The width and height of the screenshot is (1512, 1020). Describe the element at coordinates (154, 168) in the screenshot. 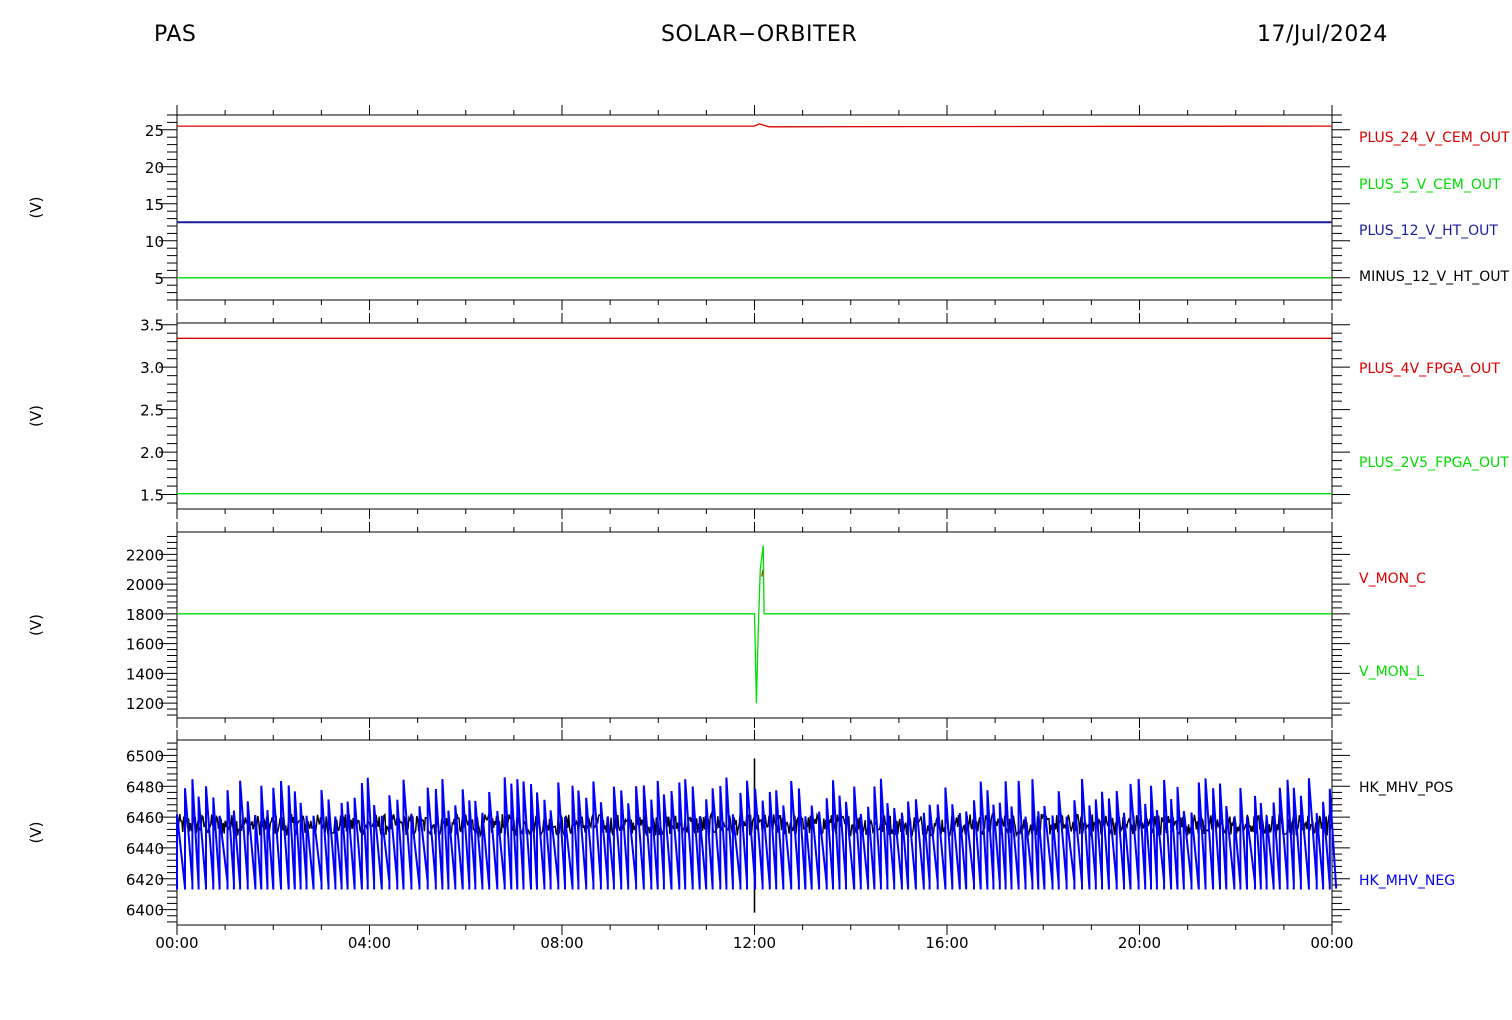

I see `y-tick-label: 20` at that location.